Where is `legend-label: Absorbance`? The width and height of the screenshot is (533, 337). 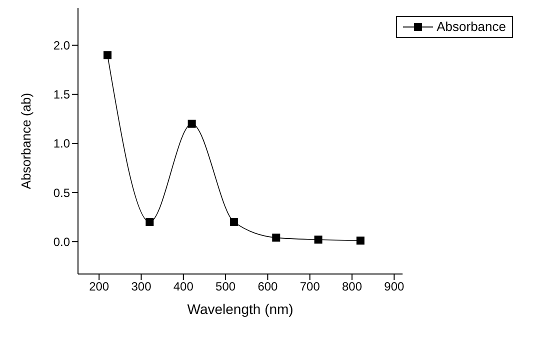
legend-label: Absorbance is located at coordinates (471, 26).